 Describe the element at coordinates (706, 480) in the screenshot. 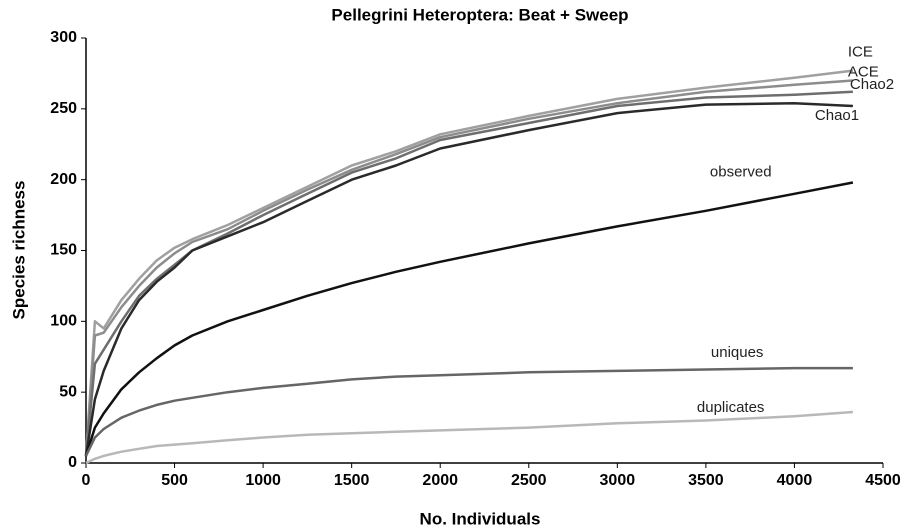

I see `x-tick-label: 3500` at that location.